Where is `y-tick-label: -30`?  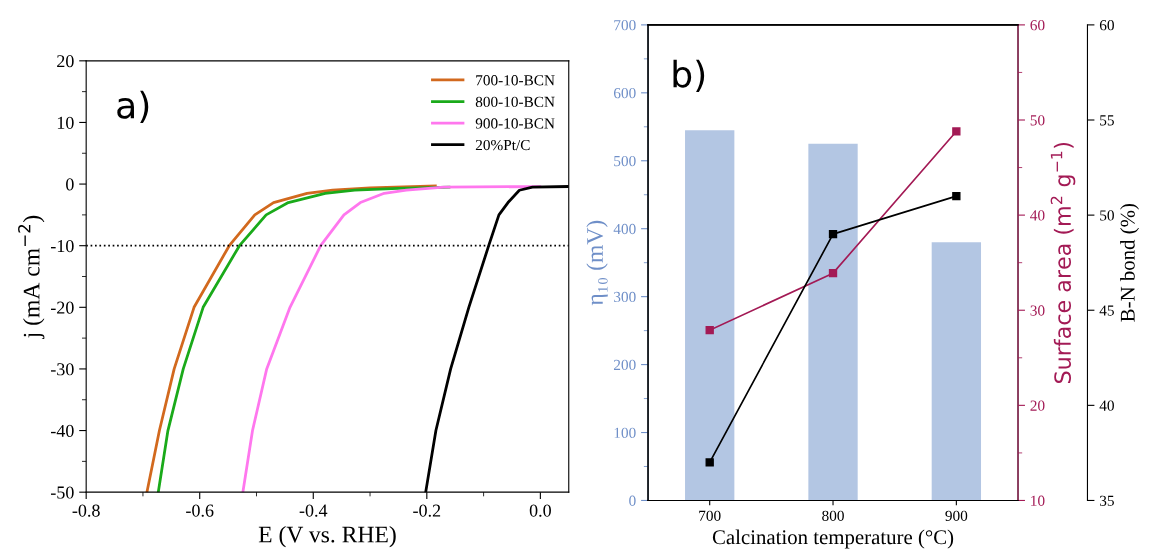 y-tick-label: -30 is located at coordinates (62, 369).